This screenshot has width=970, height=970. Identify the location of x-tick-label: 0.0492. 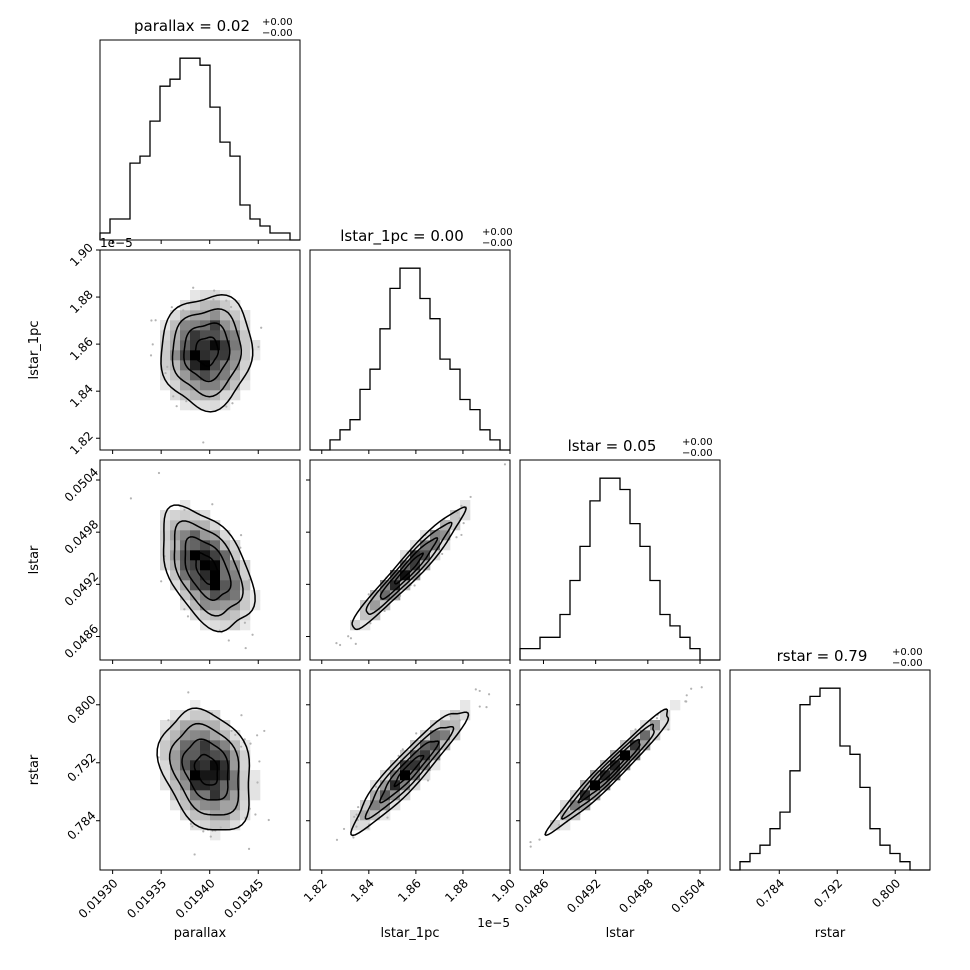
(584, 896).